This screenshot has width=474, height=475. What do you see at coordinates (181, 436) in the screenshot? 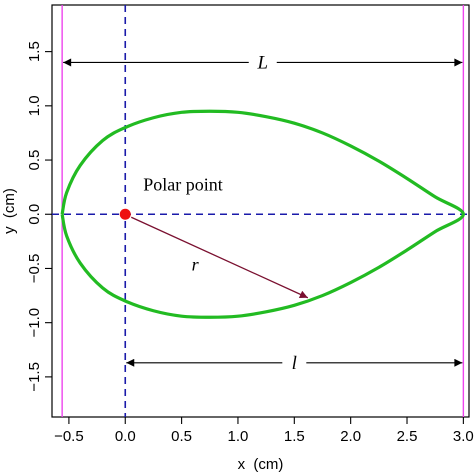
I see `x-tick-label: 0.5` at bounding box center [181, 436].